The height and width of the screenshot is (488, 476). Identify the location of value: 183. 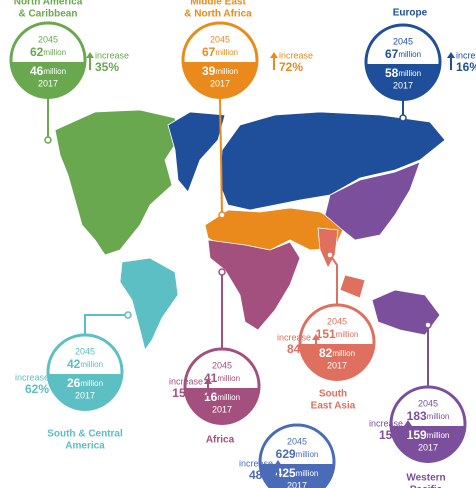
(417, 416).